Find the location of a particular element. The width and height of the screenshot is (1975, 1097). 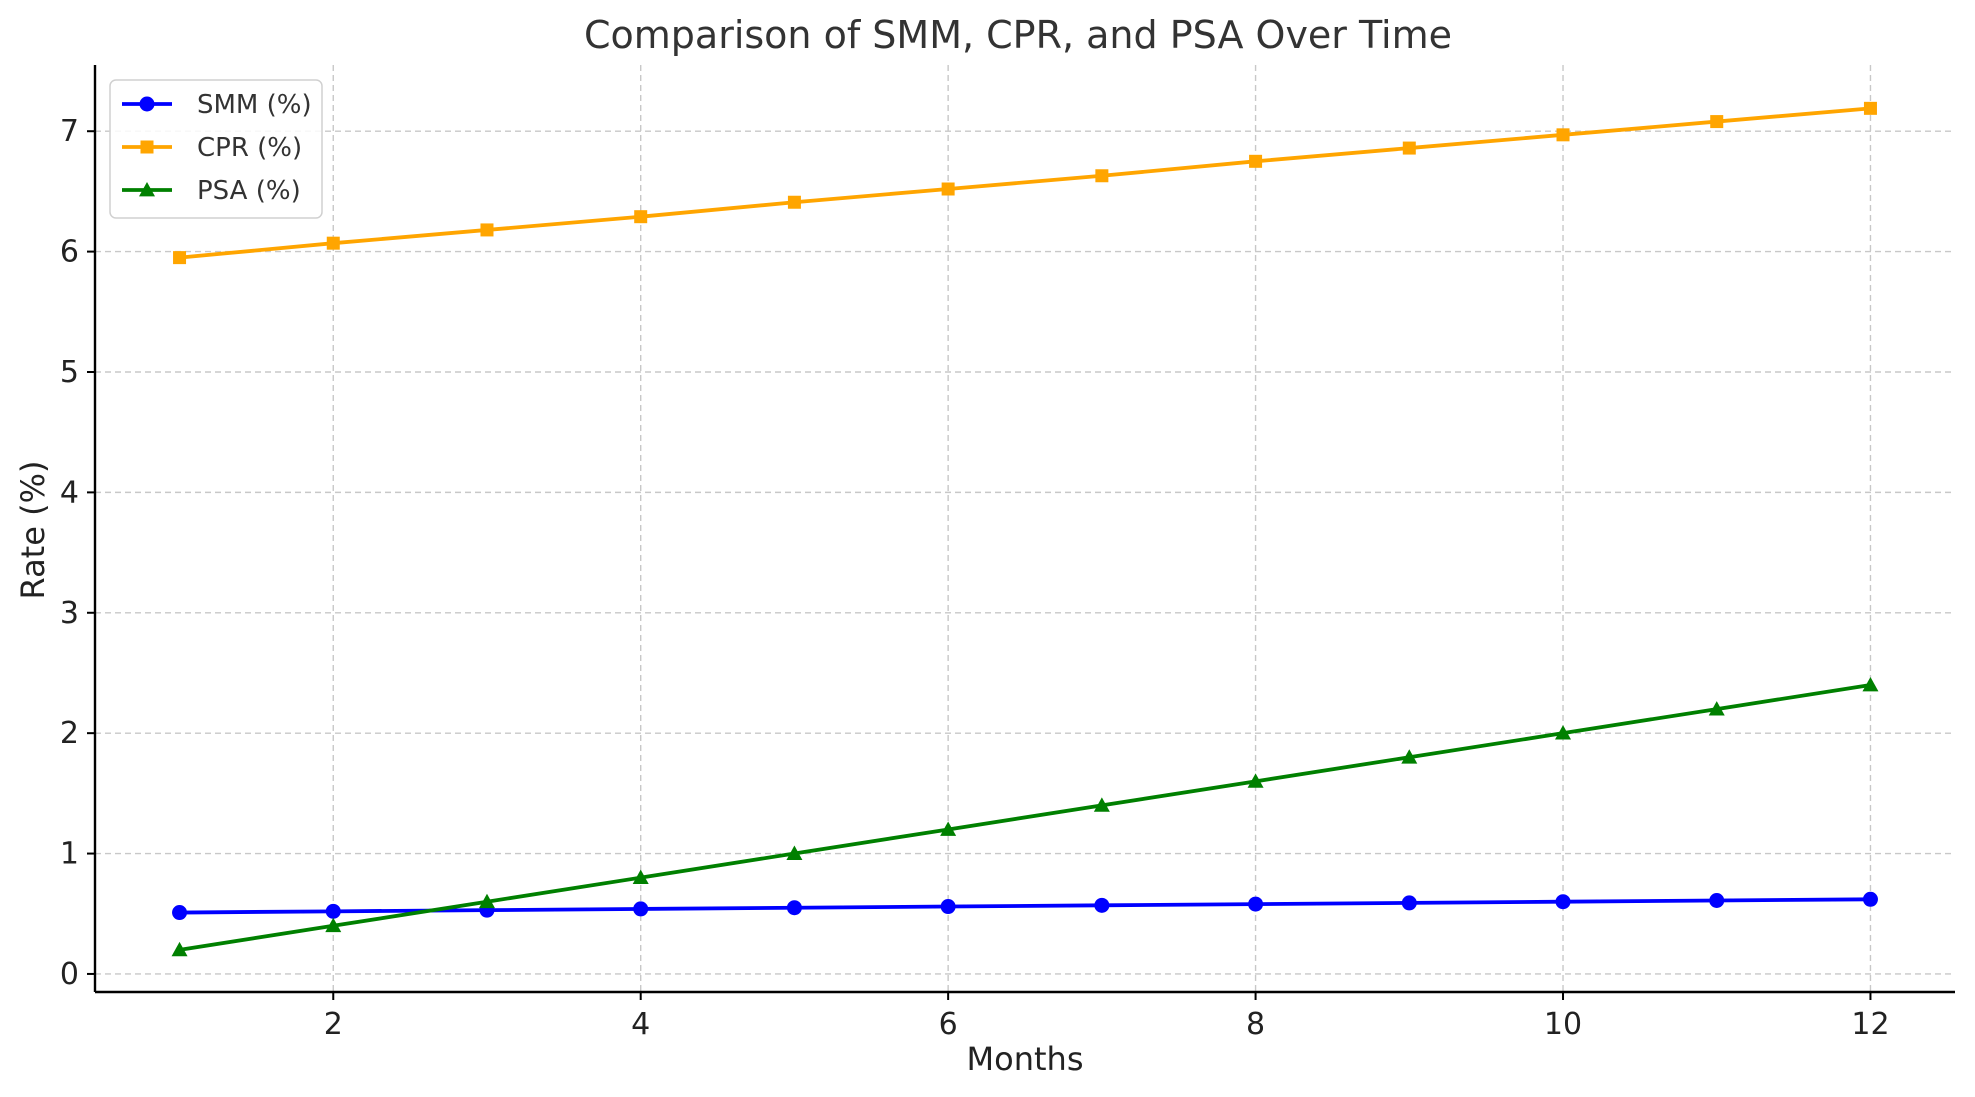

legend-item: CPR (%) is located at coordinates (212, 148).